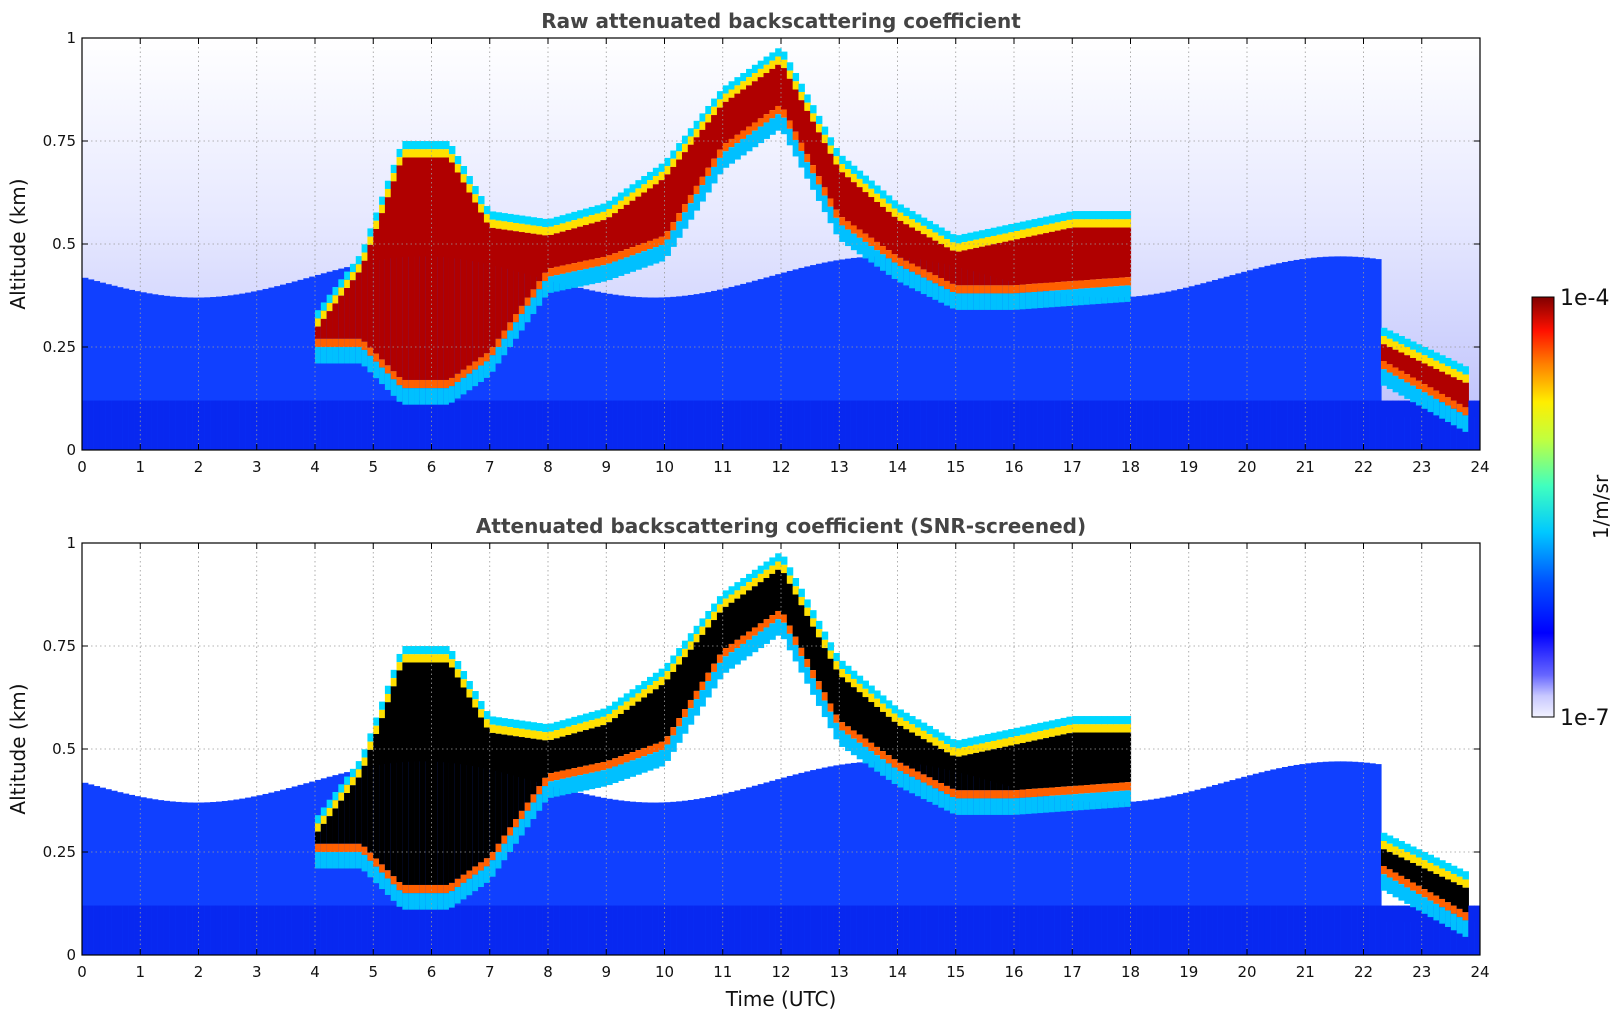 This screenshot has width=1621, height=1020. What do you see at coordinates (839, 467) in the screenshot?
I see `x-tick-label: 13` at bounding box center [839, 467].